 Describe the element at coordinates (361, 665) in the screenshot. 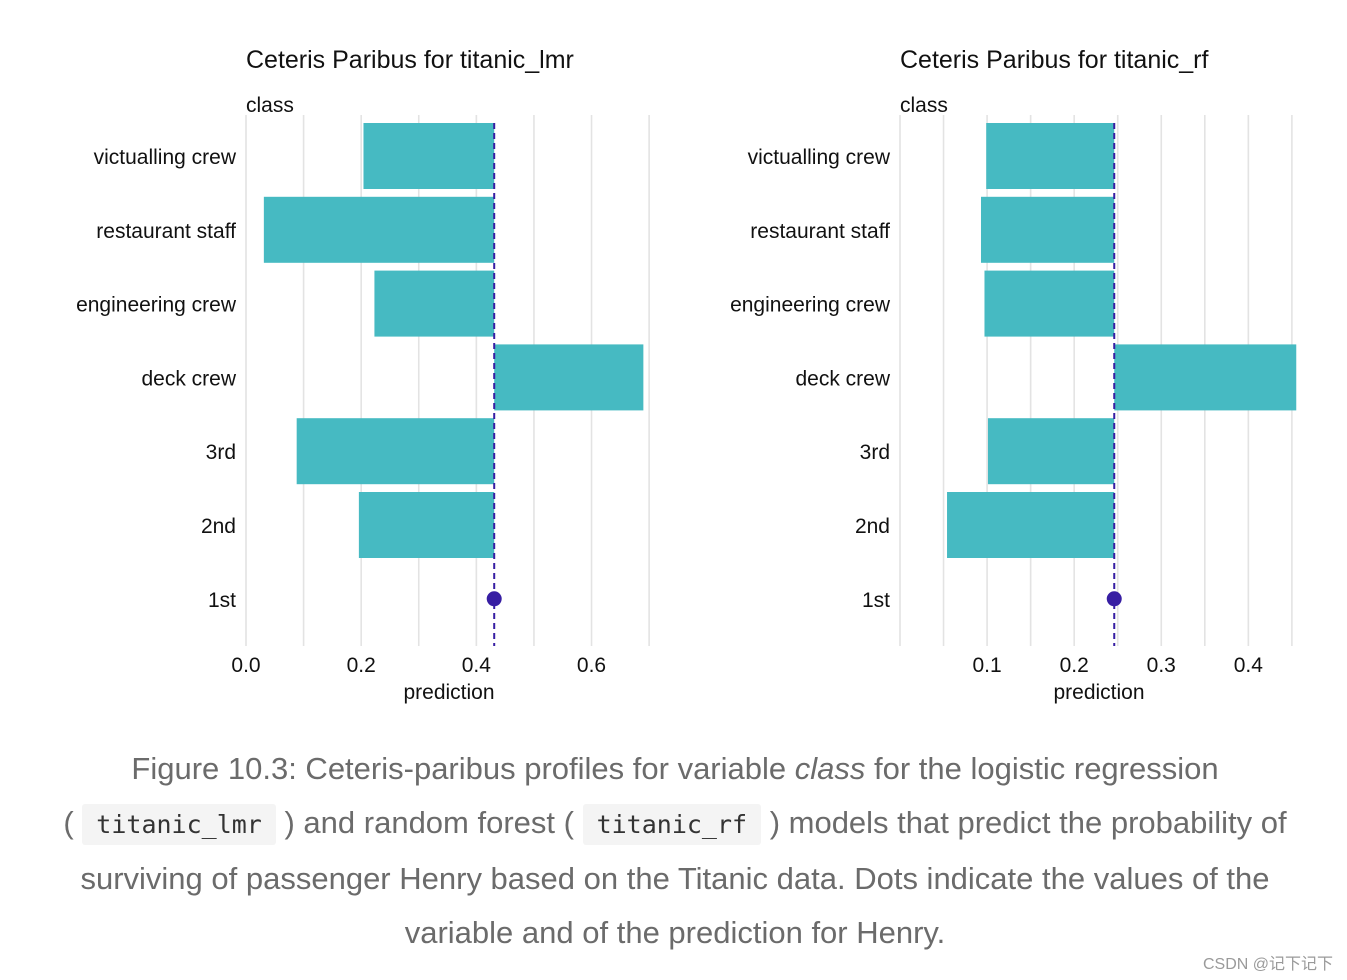

I see `x-tick-label-lmr: 0.2` at that location.